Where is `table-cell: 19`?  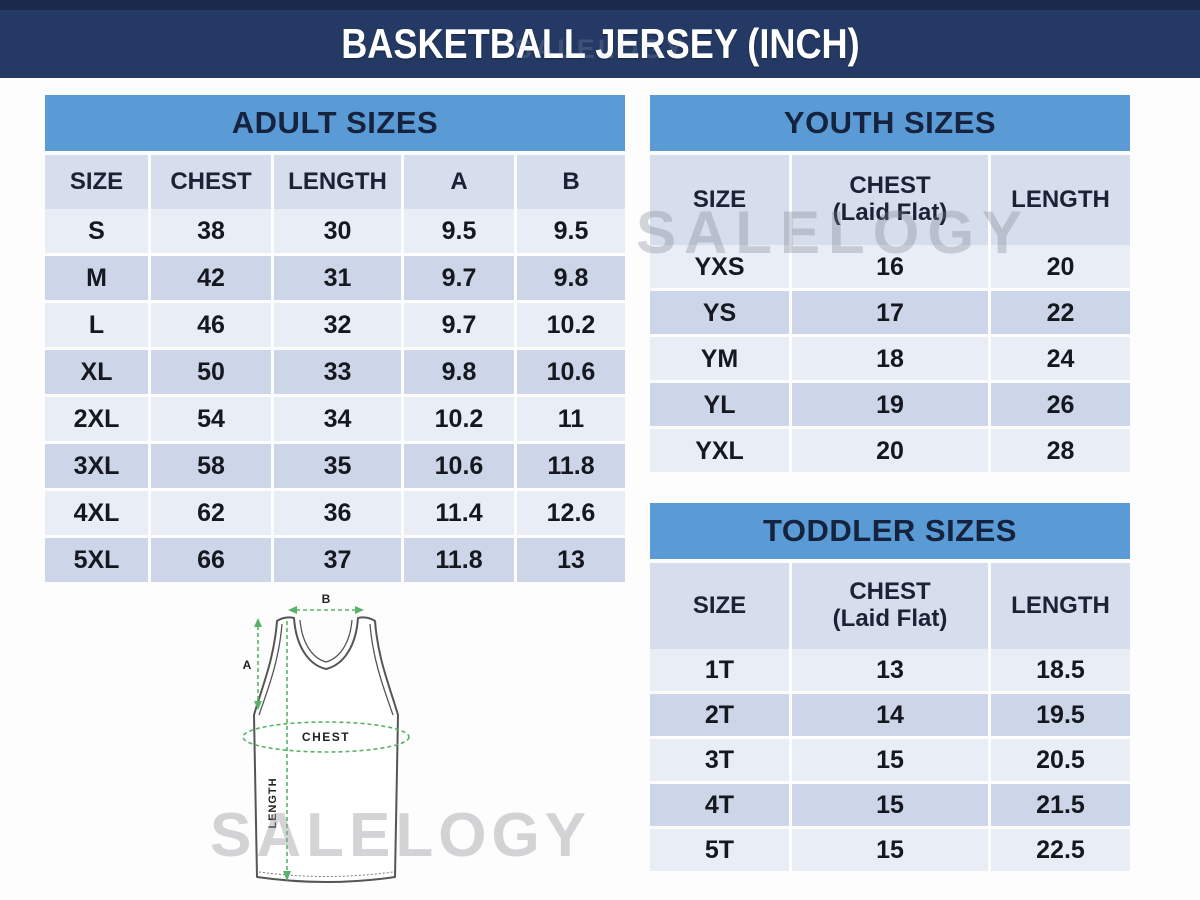
table-cell: 19 is located at coordinates (890, 404).